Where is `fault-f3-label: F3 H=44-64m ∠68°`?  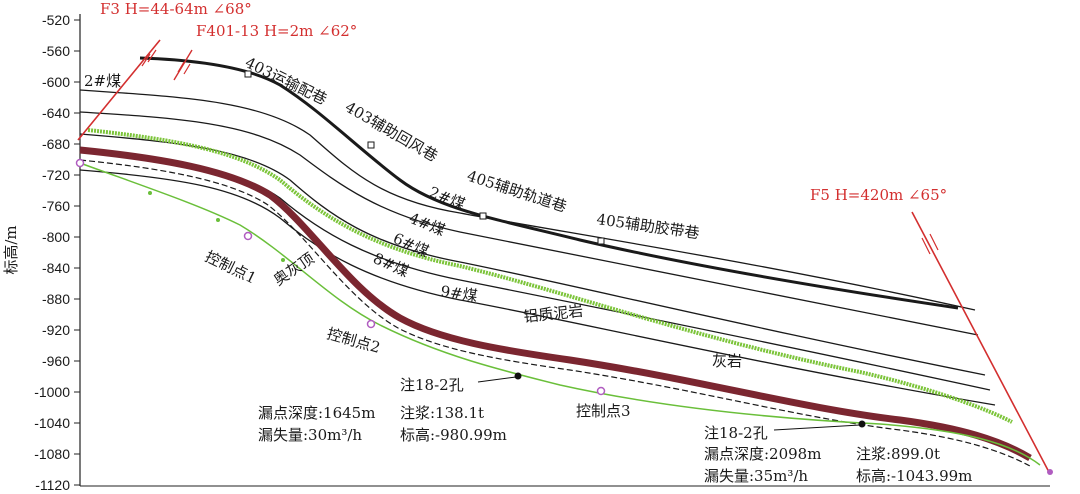
fault-f3-label: F3 H=44-64m ∠68° is located at coordinates (176, 9).